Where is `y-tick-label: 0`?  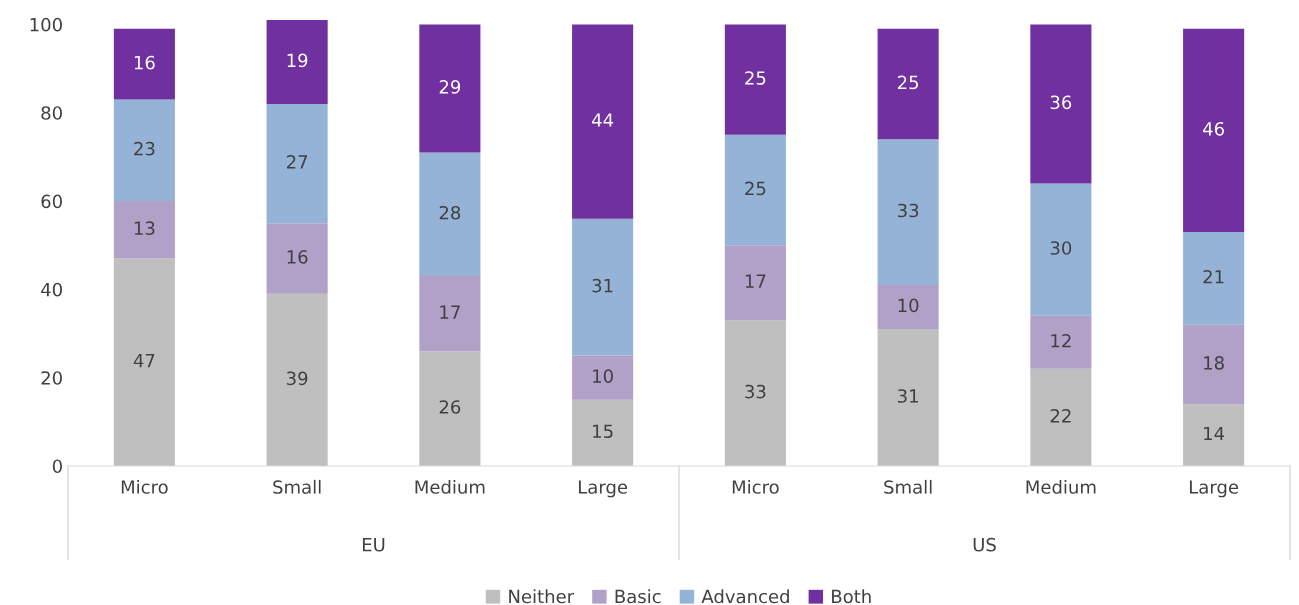 y-tick-label: 0 is located at coordinates (57, 466).